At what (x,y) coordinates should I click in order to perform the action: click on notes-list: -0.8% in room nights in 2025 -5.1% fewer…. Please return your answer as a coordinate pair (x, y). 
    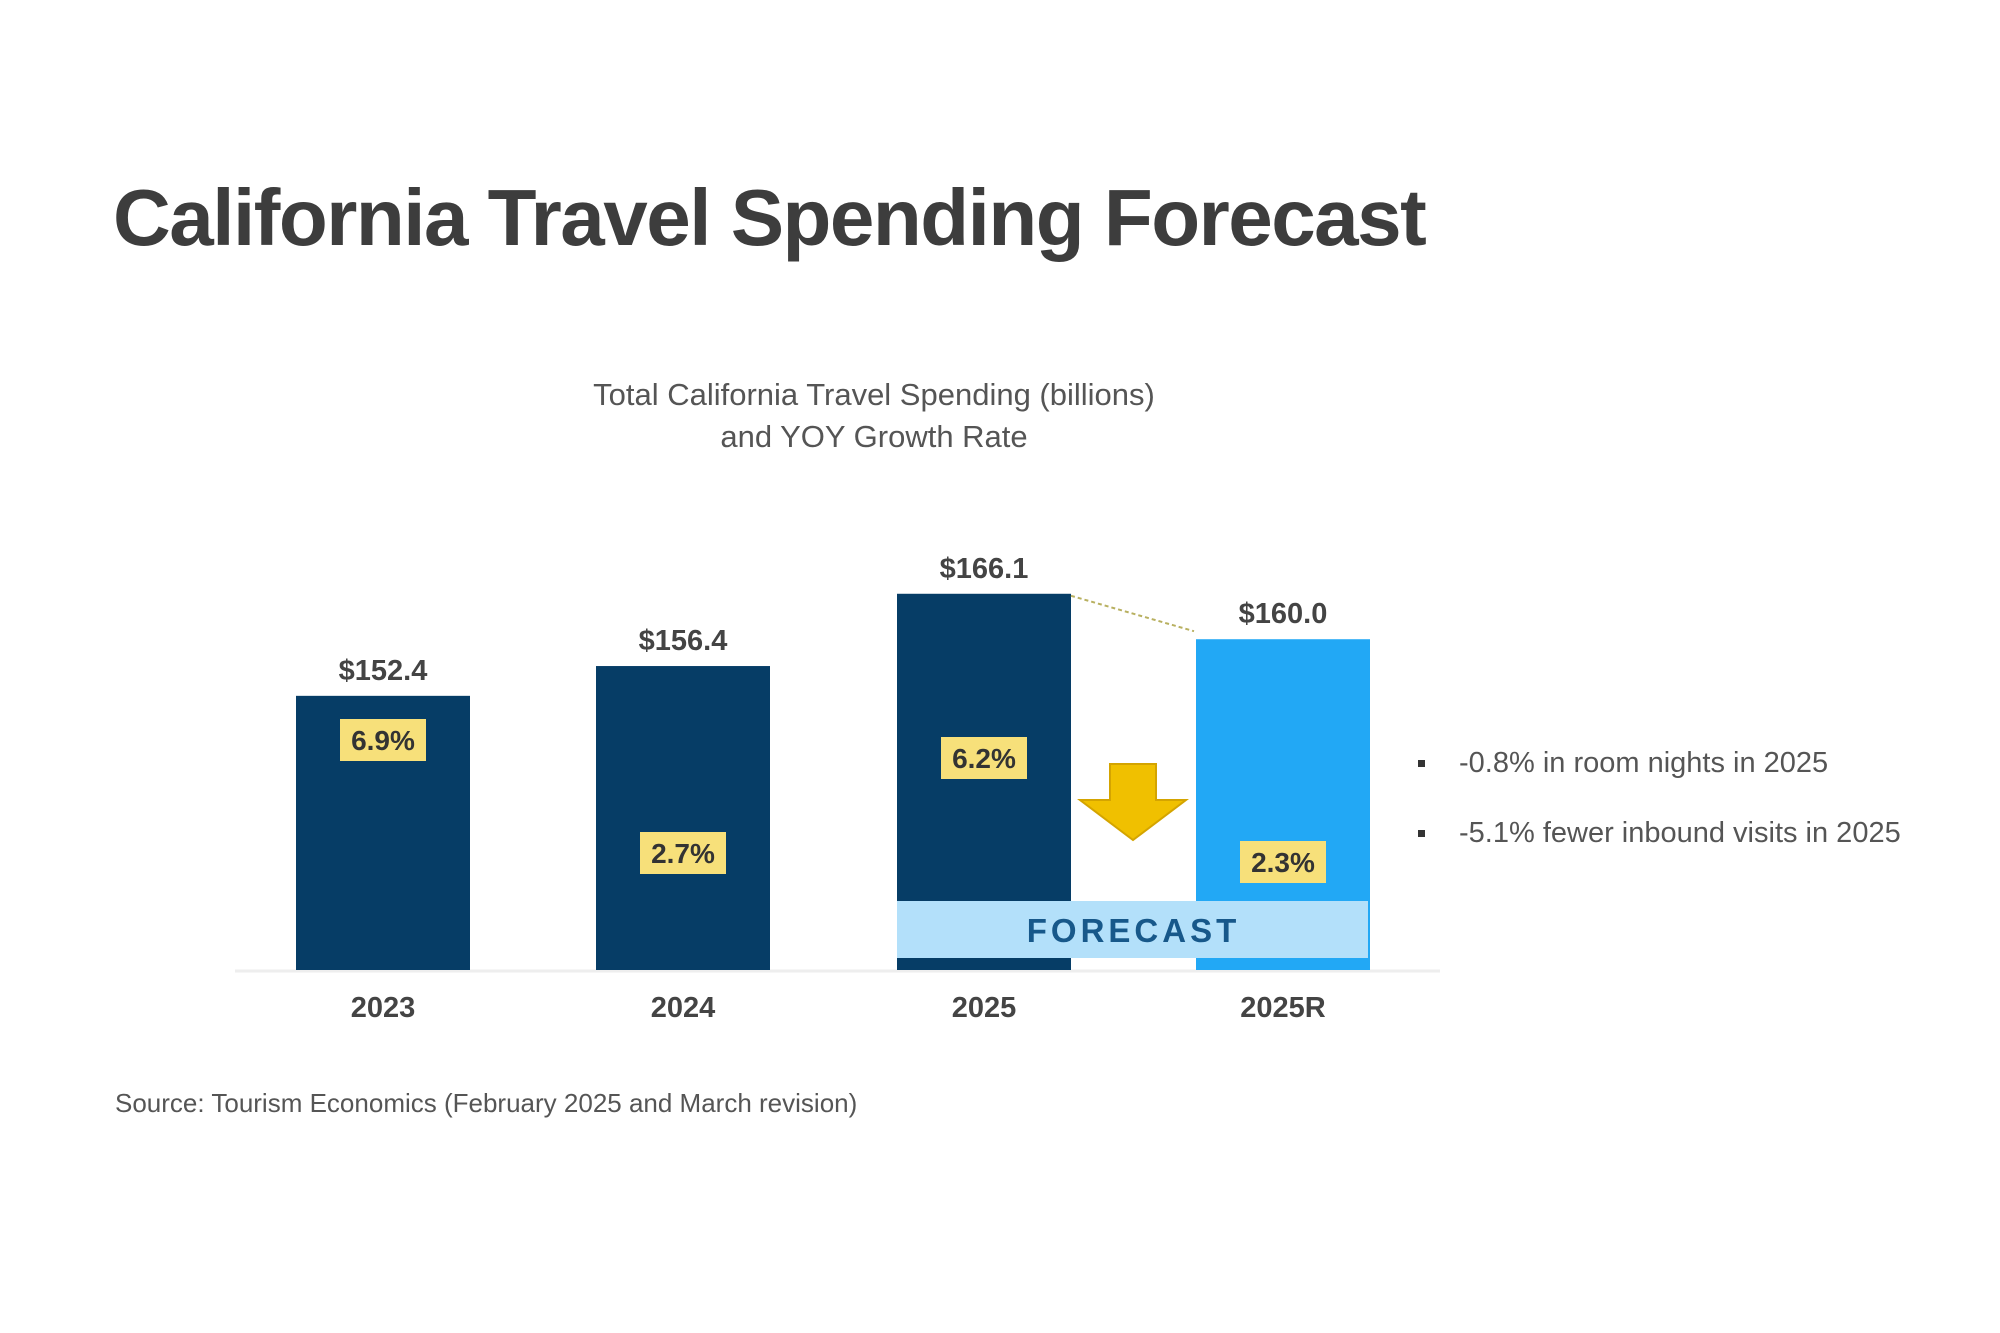
    Looking at the image, I should click on (1659, 798).